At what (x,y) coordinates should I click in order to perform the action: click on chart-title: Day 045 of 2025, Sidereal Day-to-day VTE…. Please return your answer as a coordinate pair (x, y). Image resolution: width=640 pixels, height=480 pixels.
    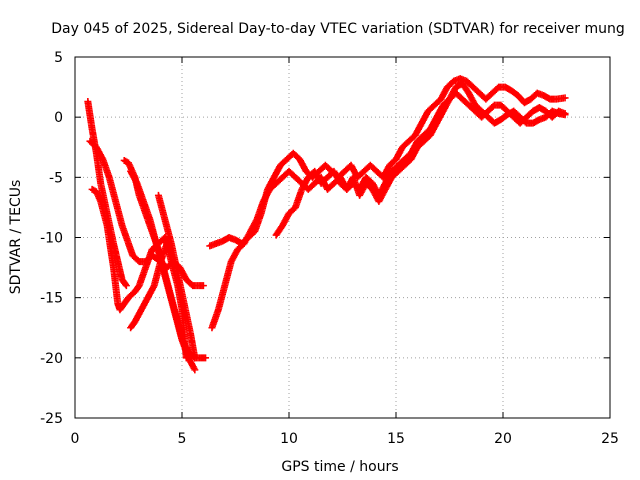
    Looking at the image, I should click on (338, 29).